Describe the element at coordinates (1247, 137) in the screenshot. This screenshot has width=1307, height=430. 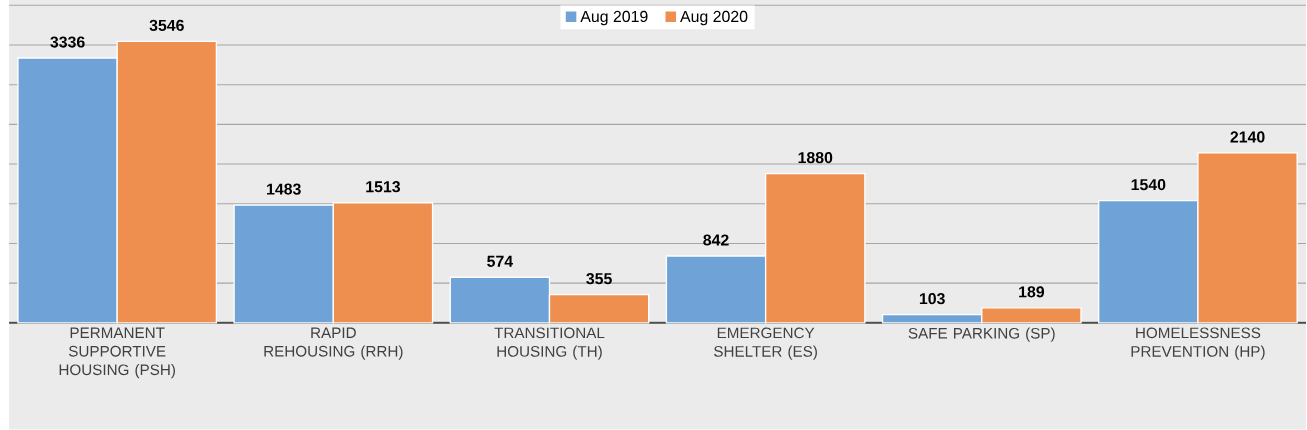
I see `data-label: 2140` at that location.